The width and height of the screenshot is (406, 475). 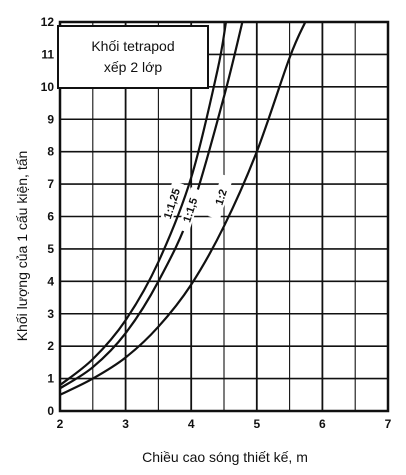 I want to click on annotation-line2: xếp 2 lớp, so click(x=133, y=67).